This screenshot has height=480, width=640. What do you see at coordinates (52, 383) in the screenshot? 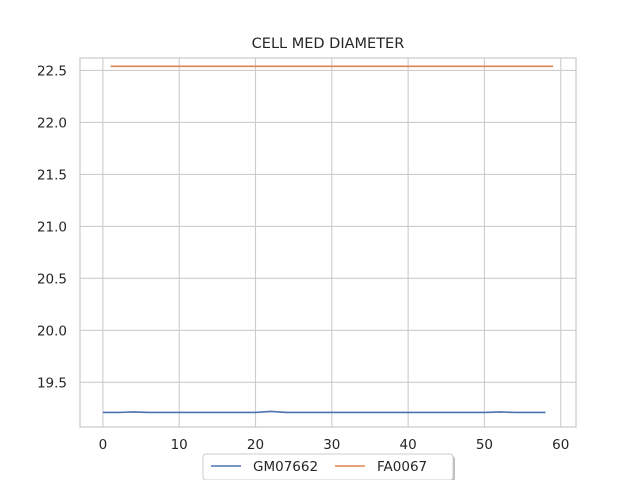
I see `y-tick-label: 19.5` at bounding box center [52, 383].